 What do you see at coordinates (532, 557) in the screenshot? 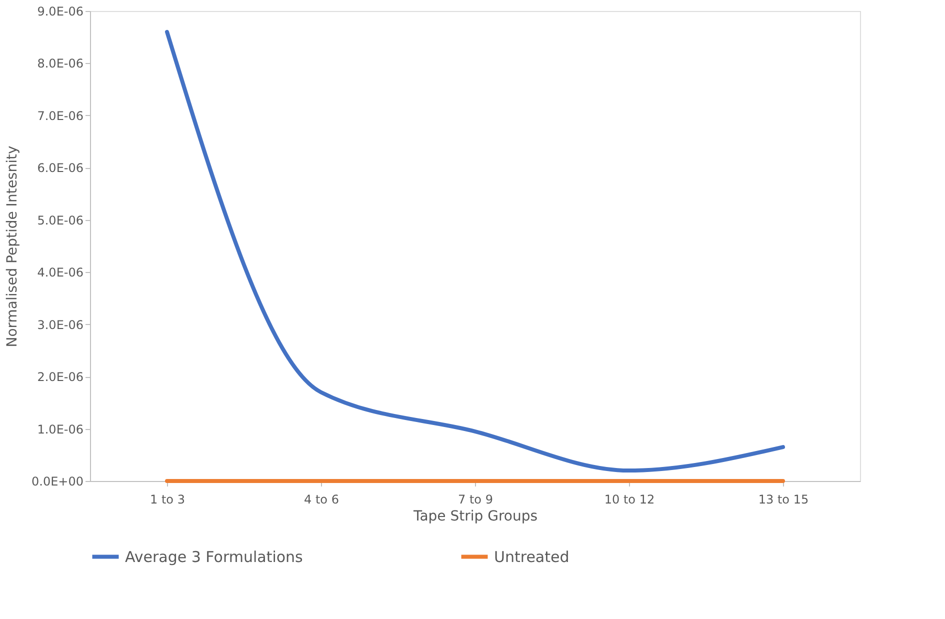
I see `legend-label: Untreated` at bounding box center [532, 557].